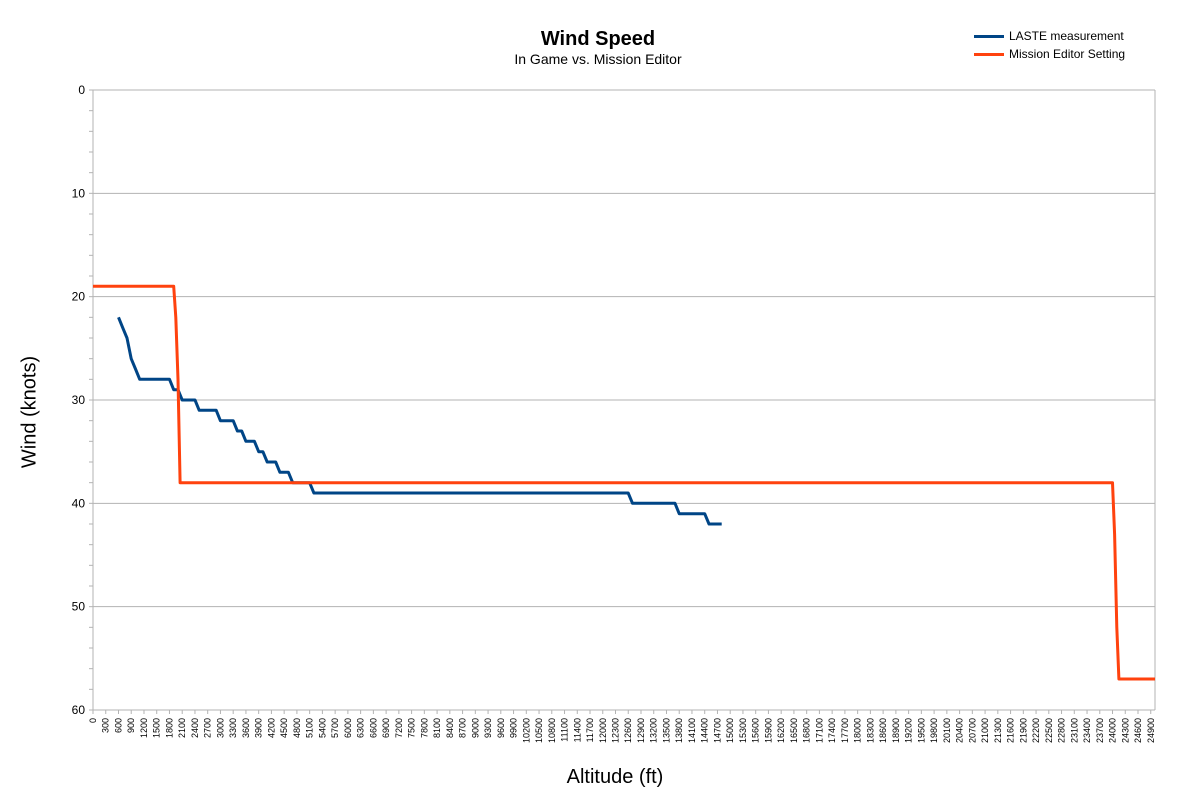  What do you see at coordinates (666, 730) in the screenshot?
I see `x-tick-label: 13500` at bounding box center [666, 730].